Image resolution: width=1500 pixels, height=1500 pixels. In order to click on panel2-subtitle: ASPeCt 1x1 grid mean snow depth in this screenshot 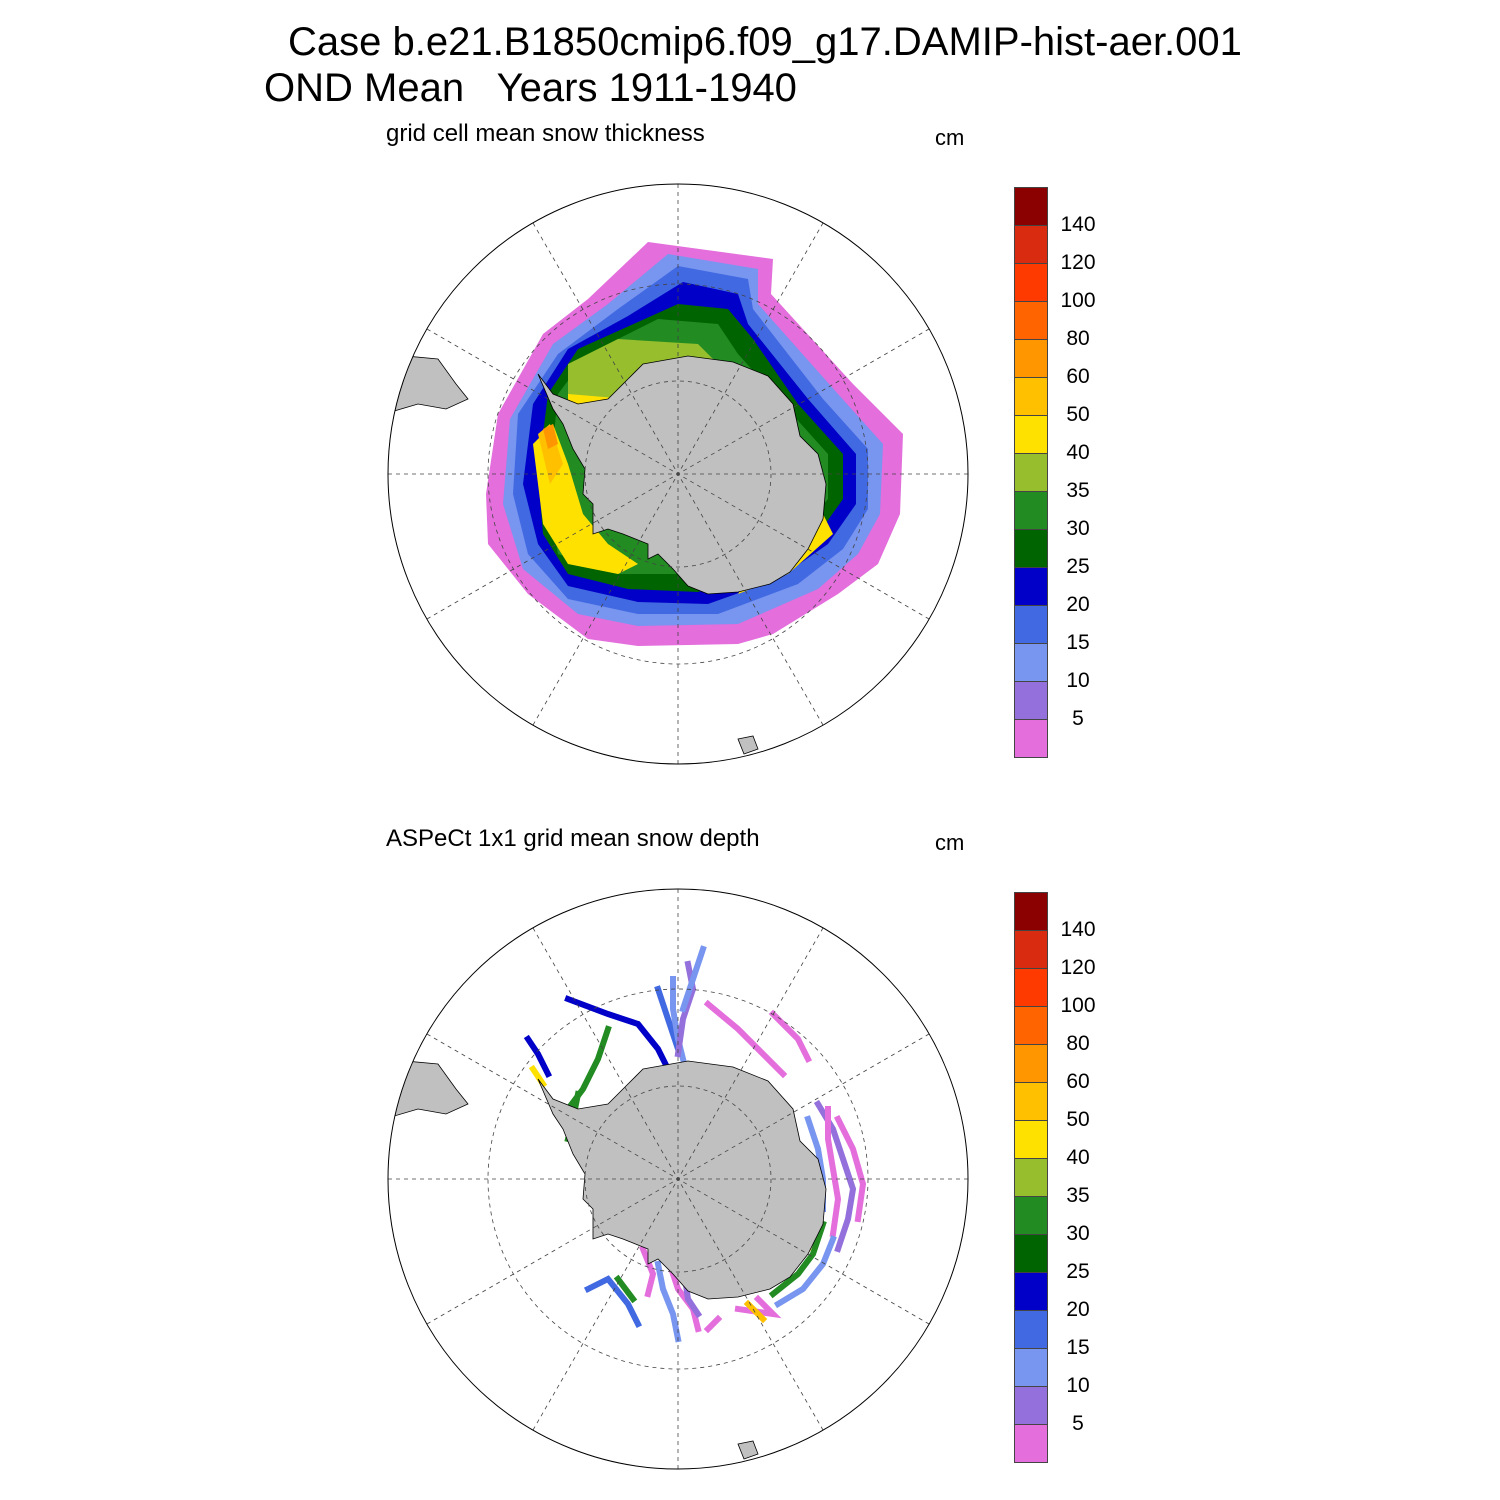, I will do `click(573, 838)`.